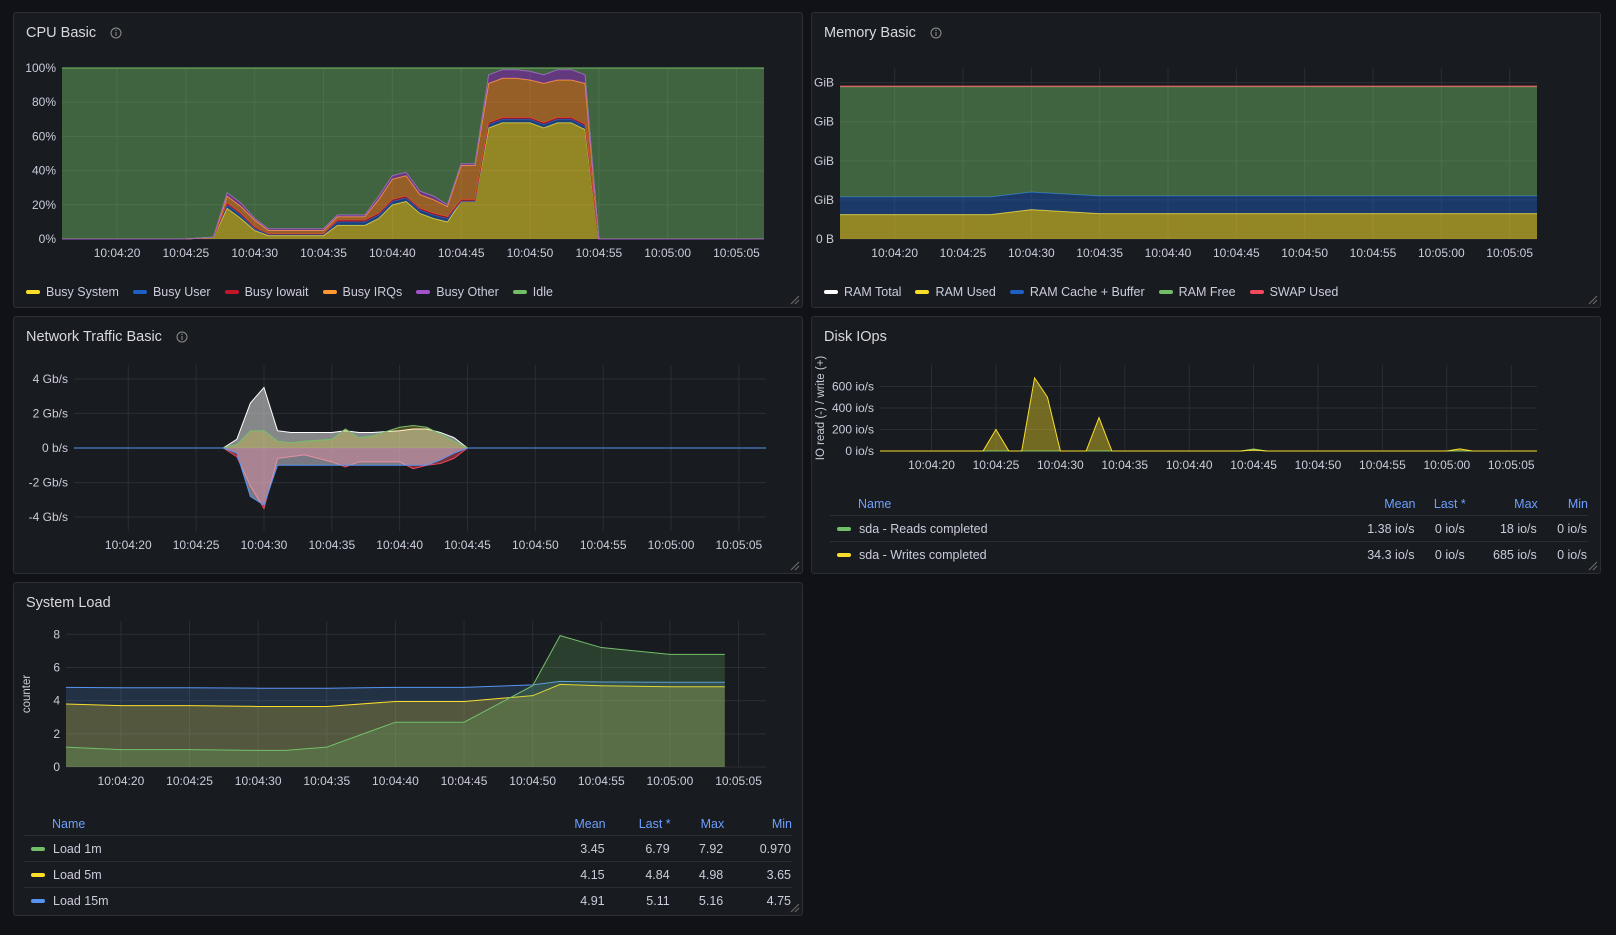  Describe the element at coordinates (408, 900) in the screenshot. I see `table-row: Load 15m 4.91 5.11 5.16 4.75` at that location.